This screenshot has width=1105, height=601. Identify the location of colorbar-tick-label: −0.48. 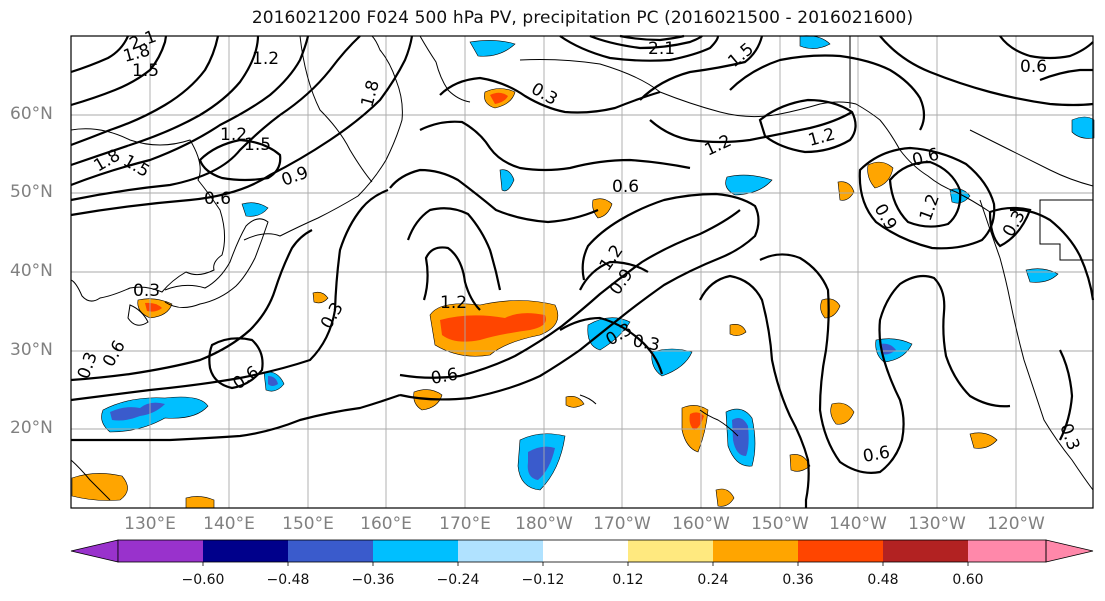
(288, 580).